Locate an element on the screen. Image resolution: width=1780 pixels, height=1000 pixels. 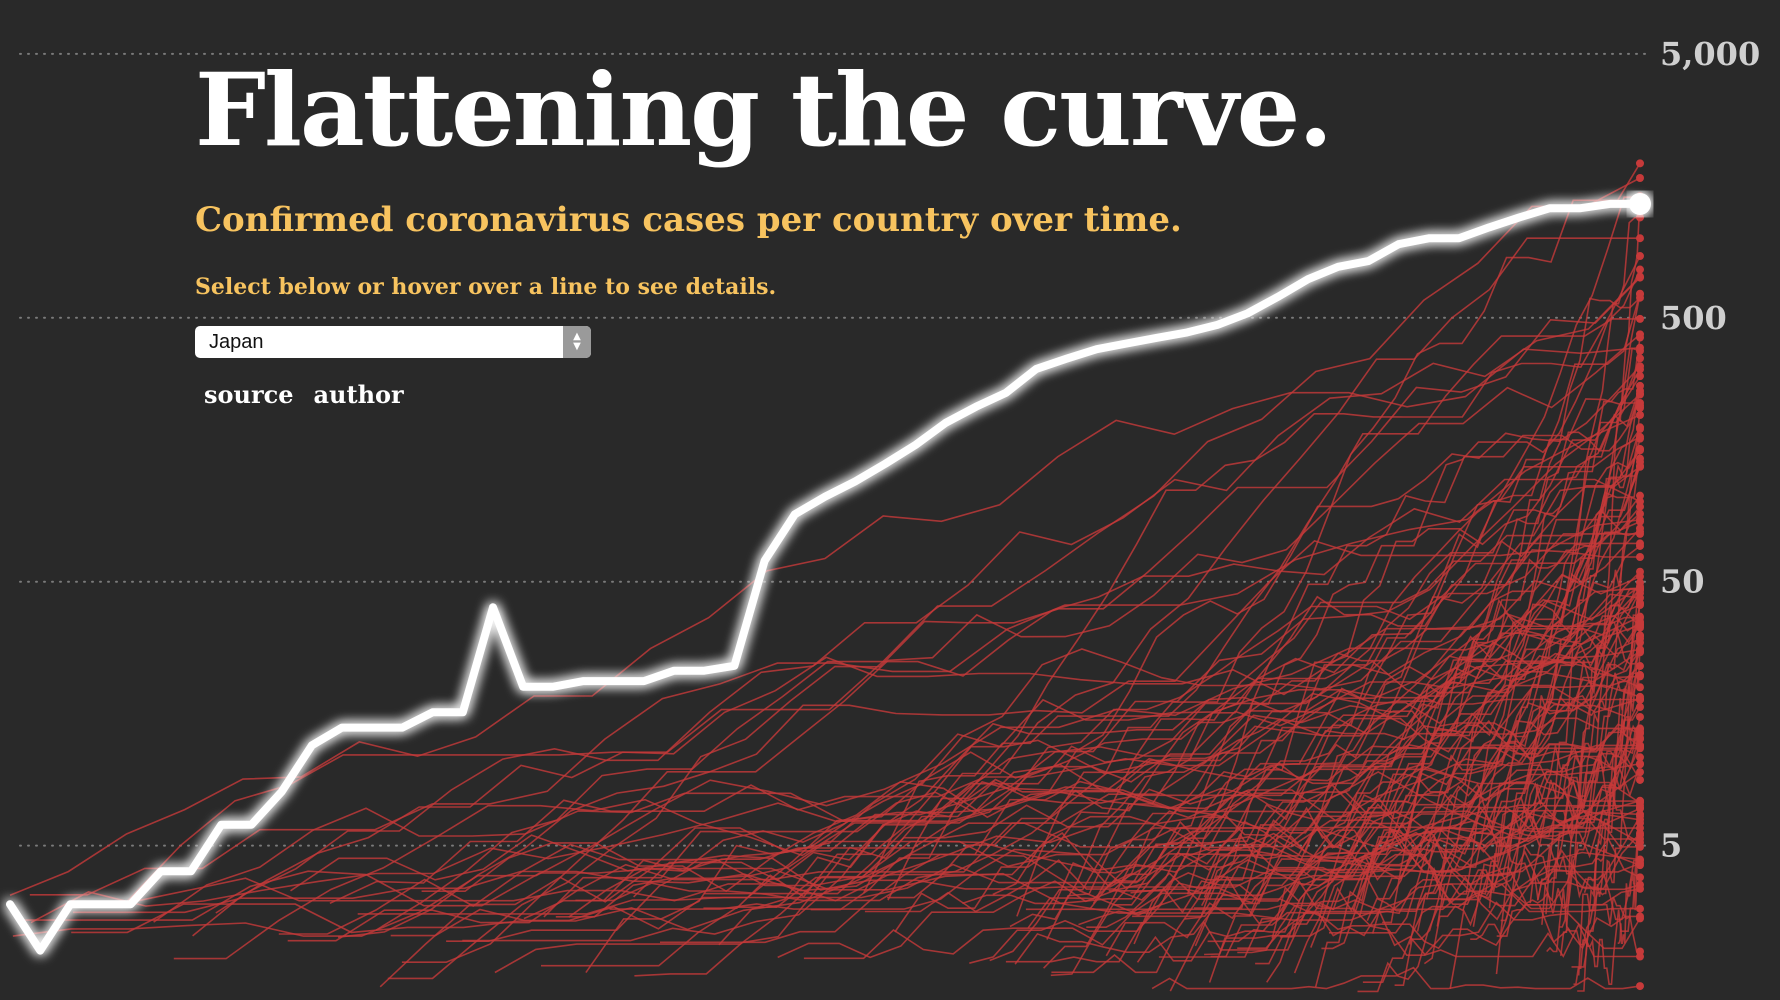
japan-endpoint is located at coordinates (1640, 203).